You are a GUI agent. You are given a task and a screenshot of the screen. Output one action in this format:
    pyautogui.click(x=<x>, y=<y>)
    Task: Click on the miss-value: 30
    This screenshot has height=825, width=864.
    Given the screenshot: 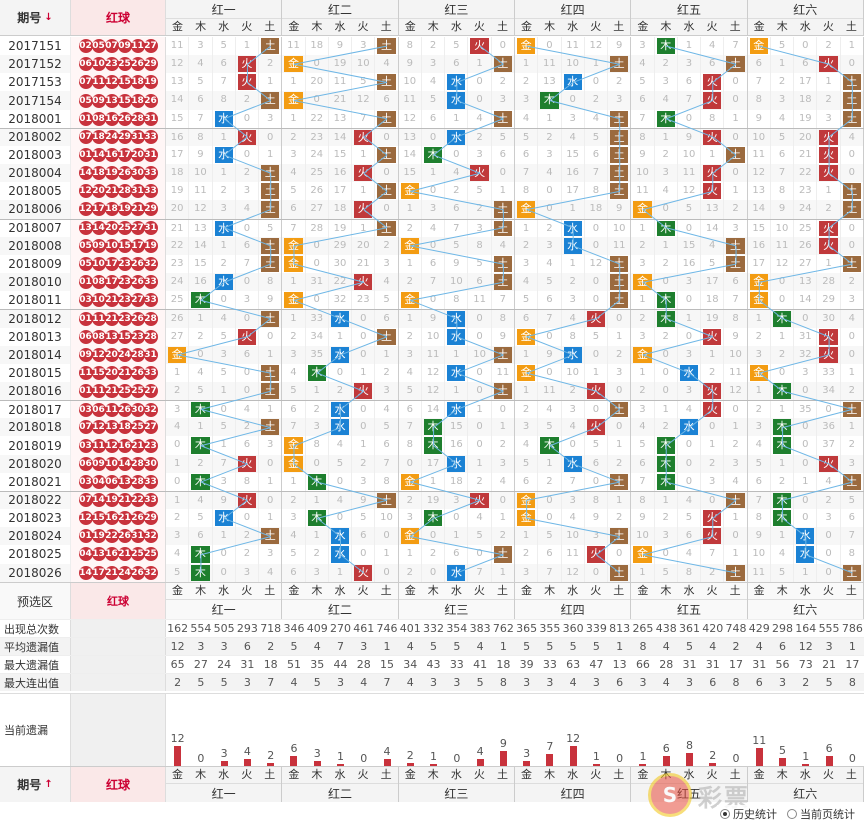 What is the action you would take?
    pyautogui.click(x=828, y=319)
    